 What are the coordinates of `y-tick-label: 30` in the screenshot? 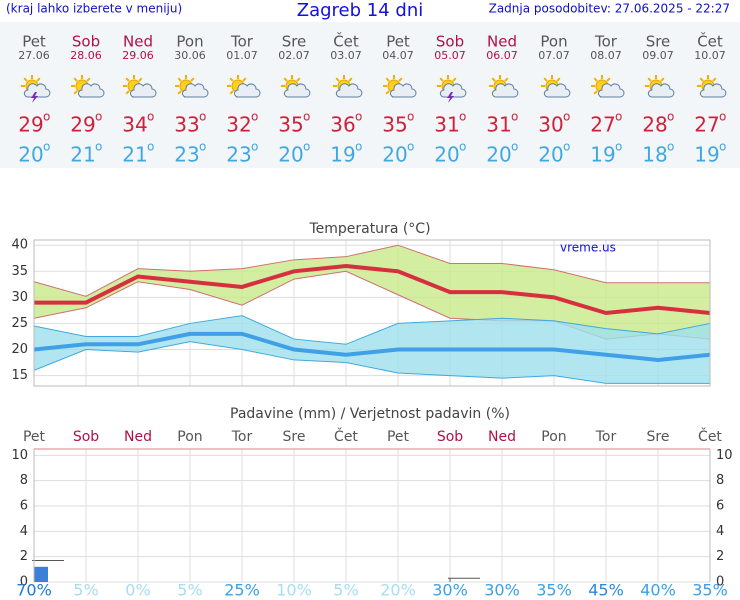 It's located at (19, 297).